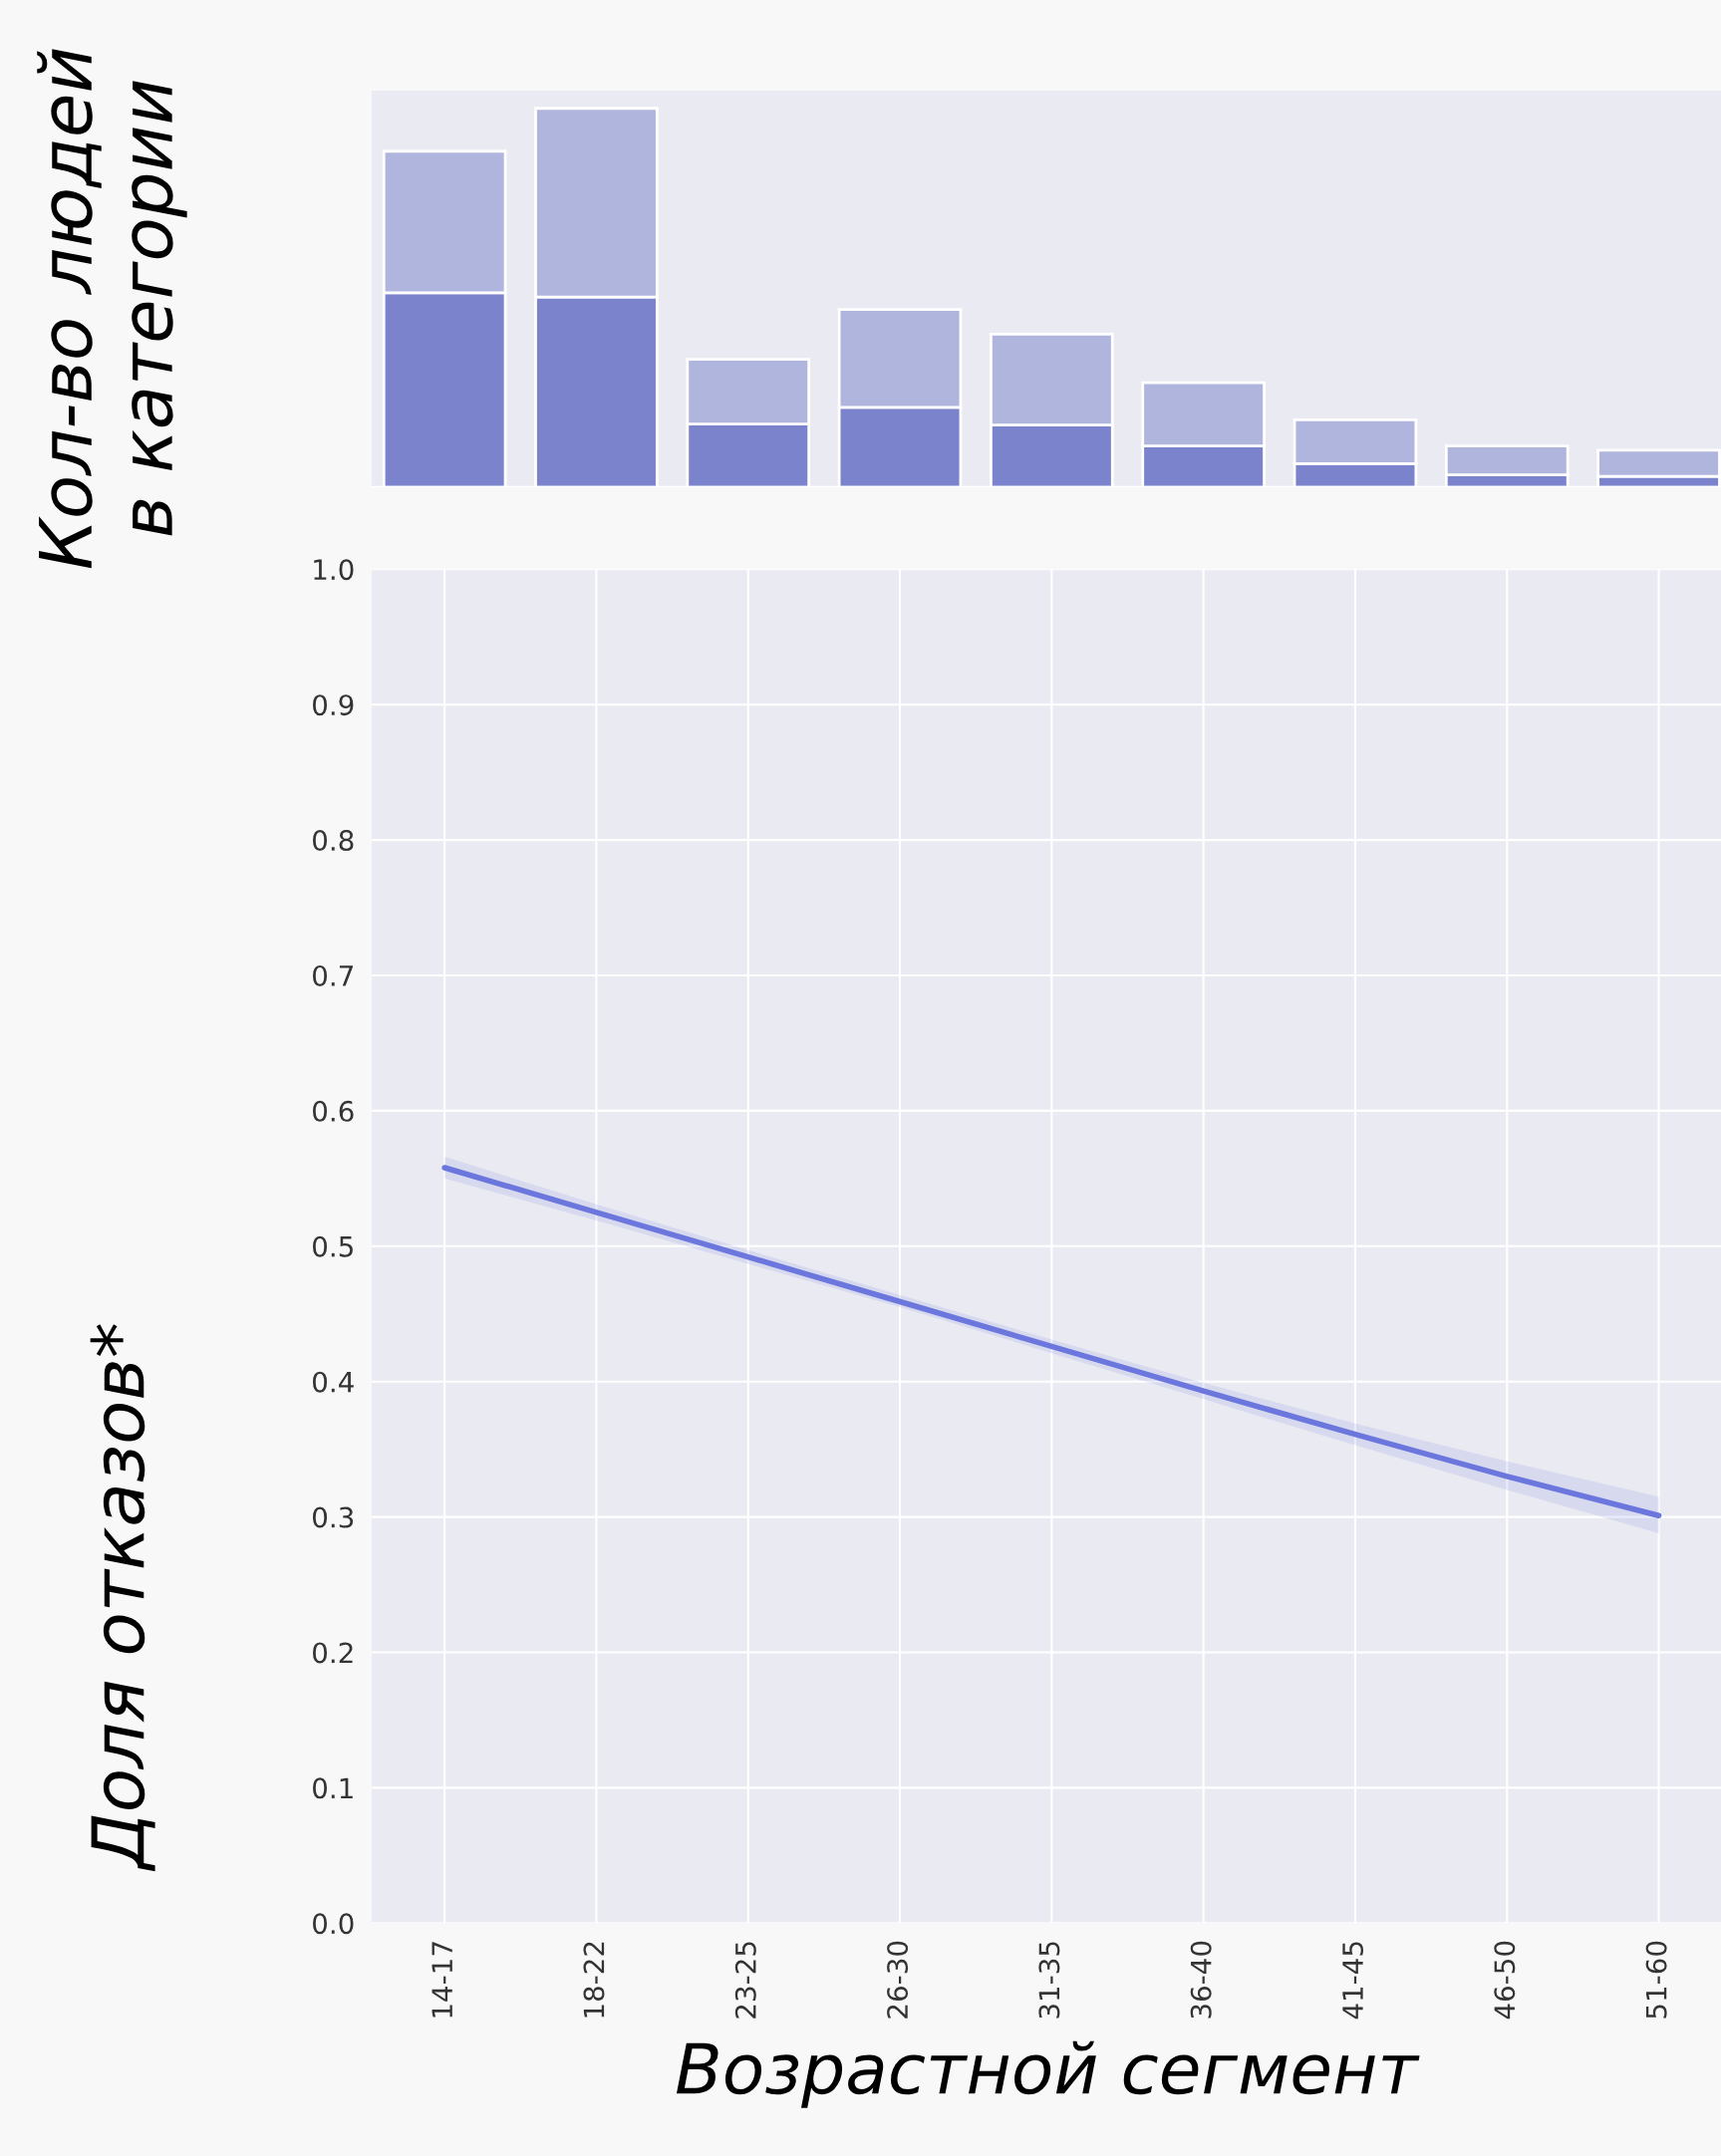 This screenshot has width=1721, height=2156. I want to click on y-tick-label: 0.6, so click(333, 1111).